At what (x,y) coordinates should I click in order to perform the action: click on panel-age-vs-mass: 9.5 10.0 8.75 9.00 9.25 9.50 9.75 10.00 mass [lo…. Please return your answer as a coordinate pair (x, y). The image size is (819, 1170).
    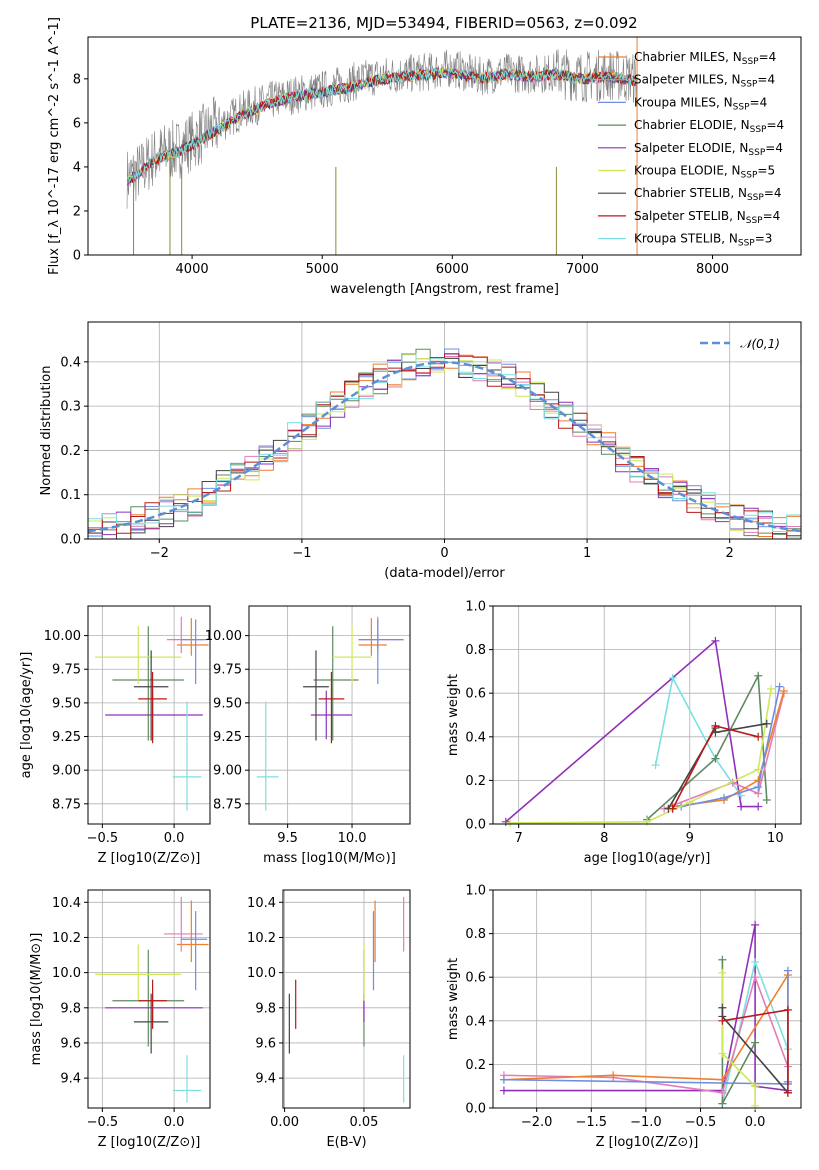
    Looking at the image, I should click on (308, 735).